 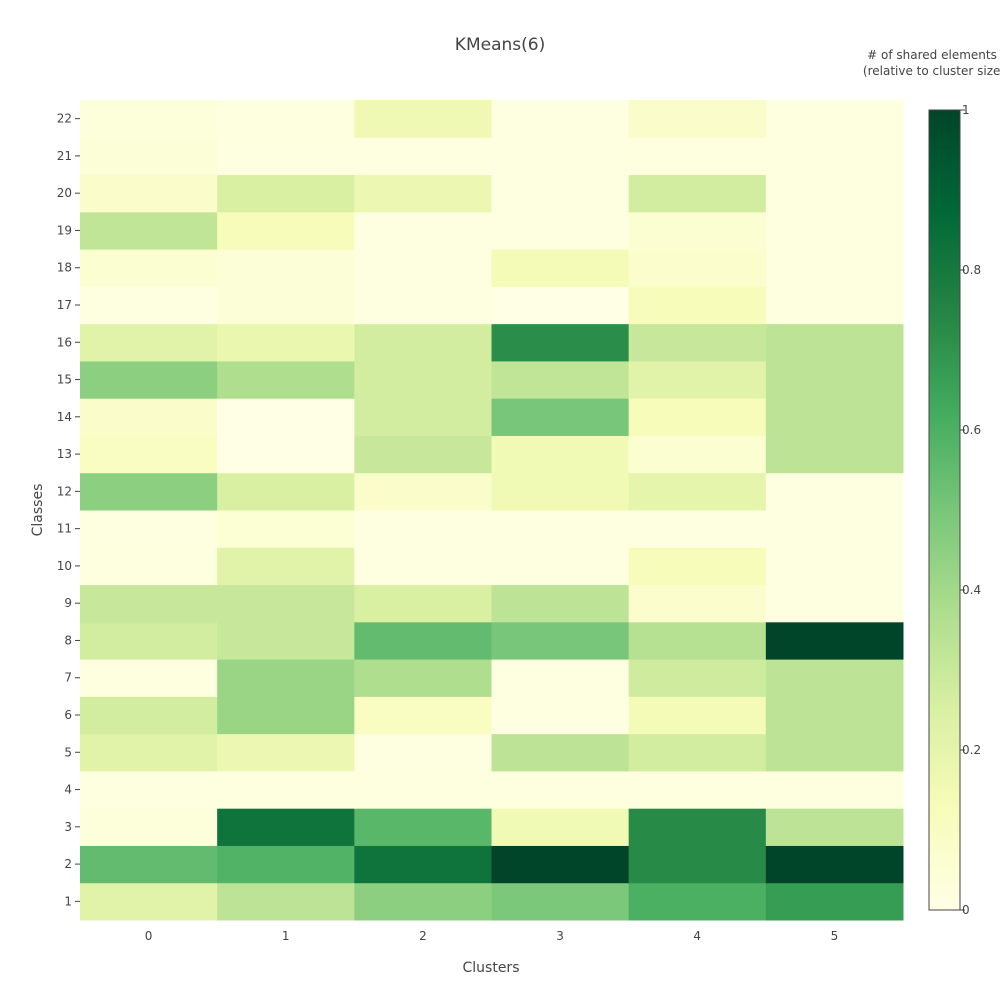 I want to click on colorbar-tick-label: 0, so click(x=966, y=910).